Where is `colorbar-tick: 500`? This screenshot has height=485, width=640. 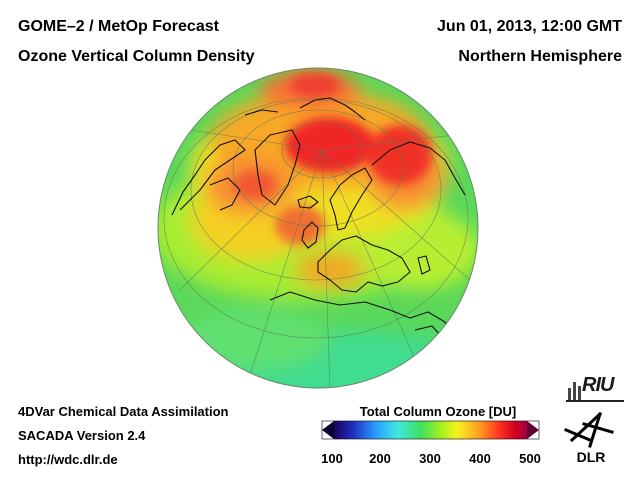 colorbar-tick: 500 is located at coordinates (530, 458).